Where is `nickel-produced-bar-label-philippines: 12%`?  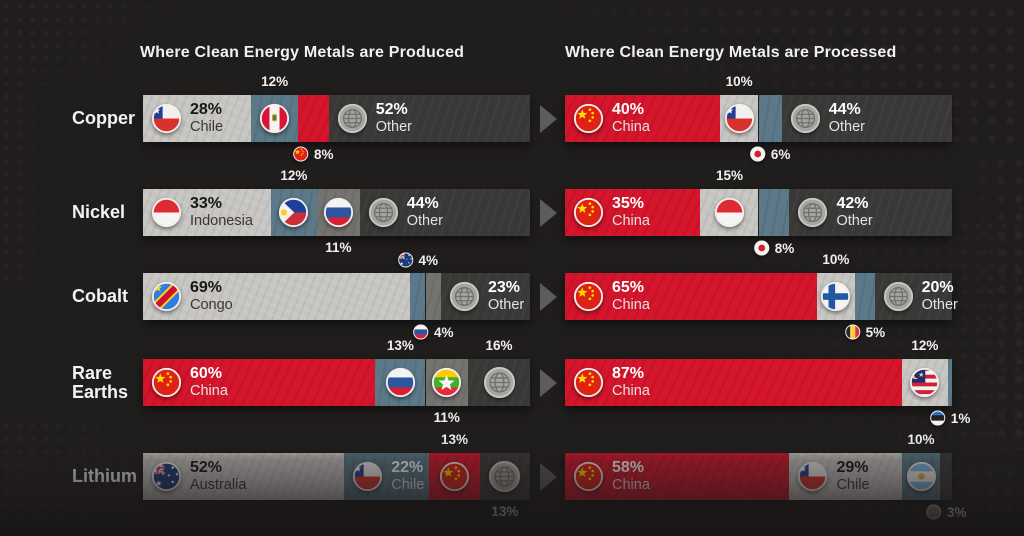 nickel-produced-bar-label-philippines: 12% is located at coordinates (293, 175).